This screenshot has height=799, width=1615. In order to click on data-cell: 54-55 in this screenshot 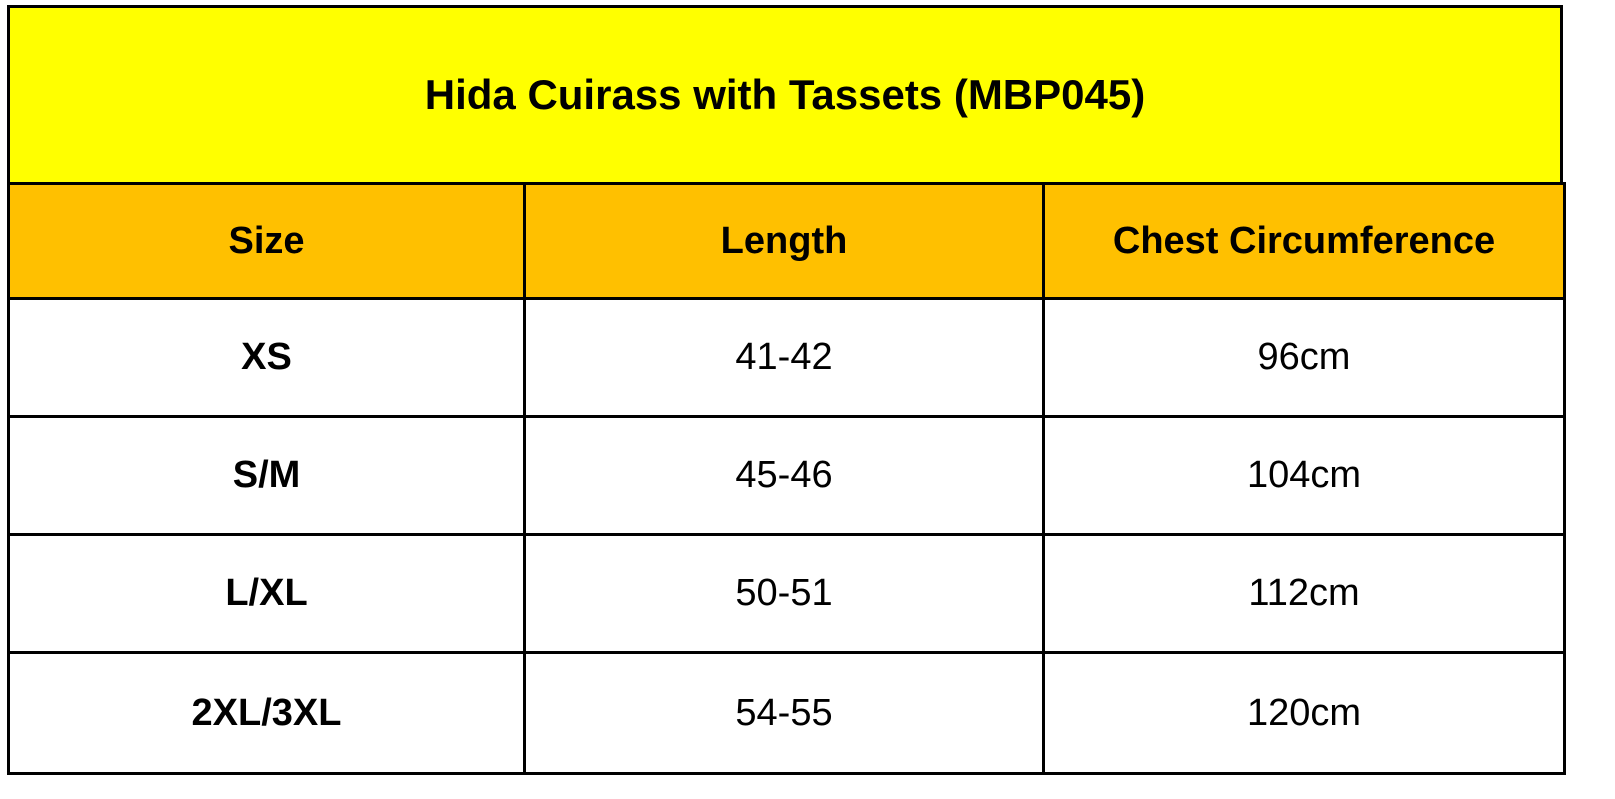, I will do `click(784, 713)`.